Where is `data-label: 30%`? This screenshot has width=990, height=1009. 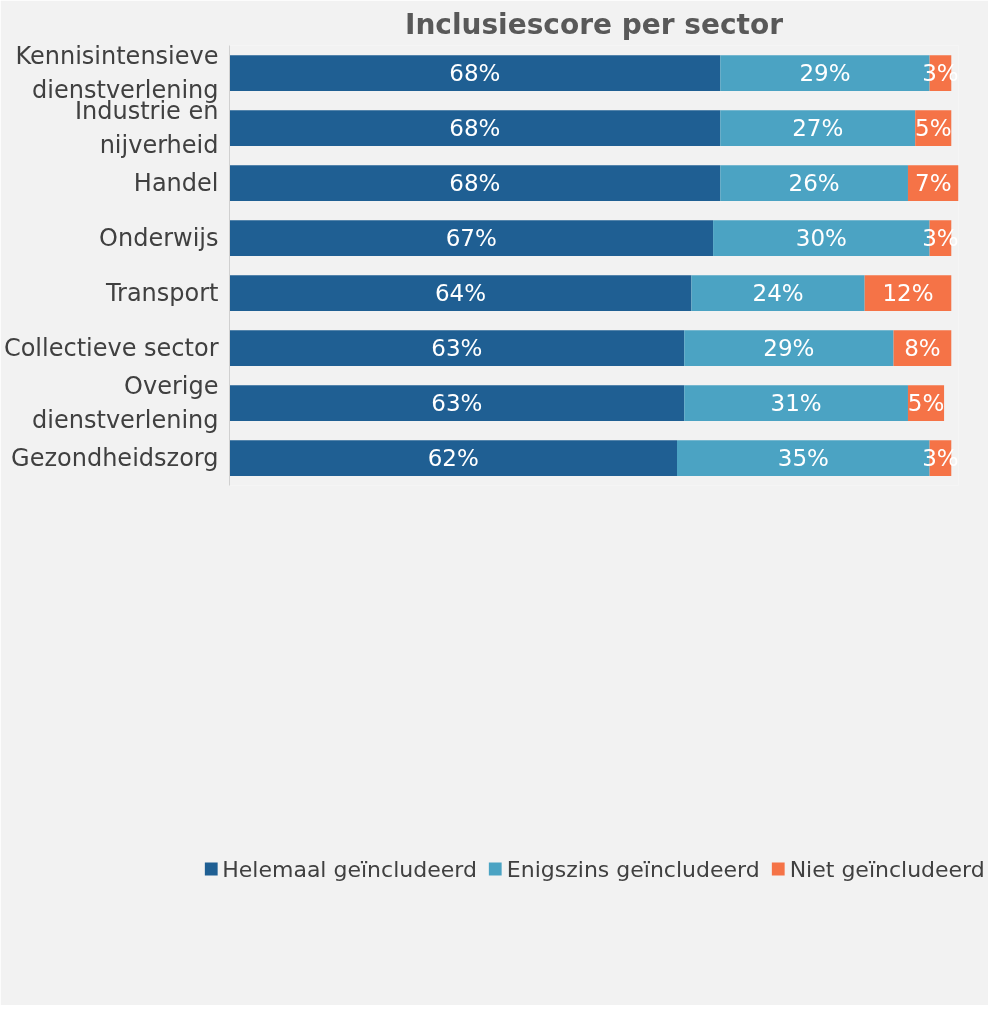 data-label: 30% is located at coordinates (821, 238).